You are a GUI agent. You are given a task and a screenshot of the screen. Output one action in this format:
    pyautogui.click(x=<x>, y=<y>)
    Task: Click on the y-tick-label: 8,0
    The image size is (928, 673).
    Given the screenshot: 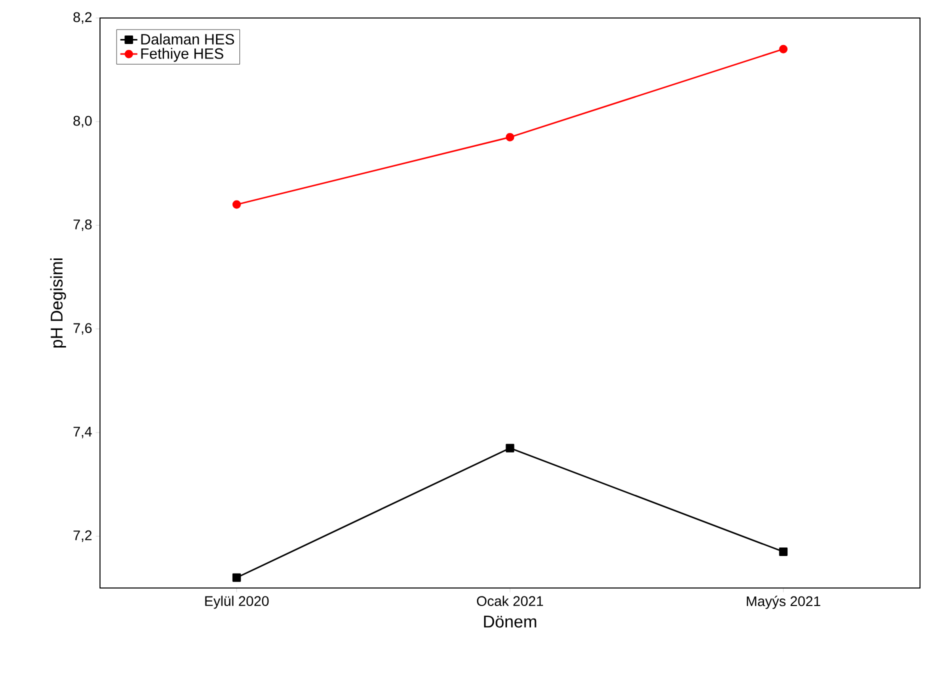 What is the action you would take?
    pyautogui.click(x=82, y=122)
    